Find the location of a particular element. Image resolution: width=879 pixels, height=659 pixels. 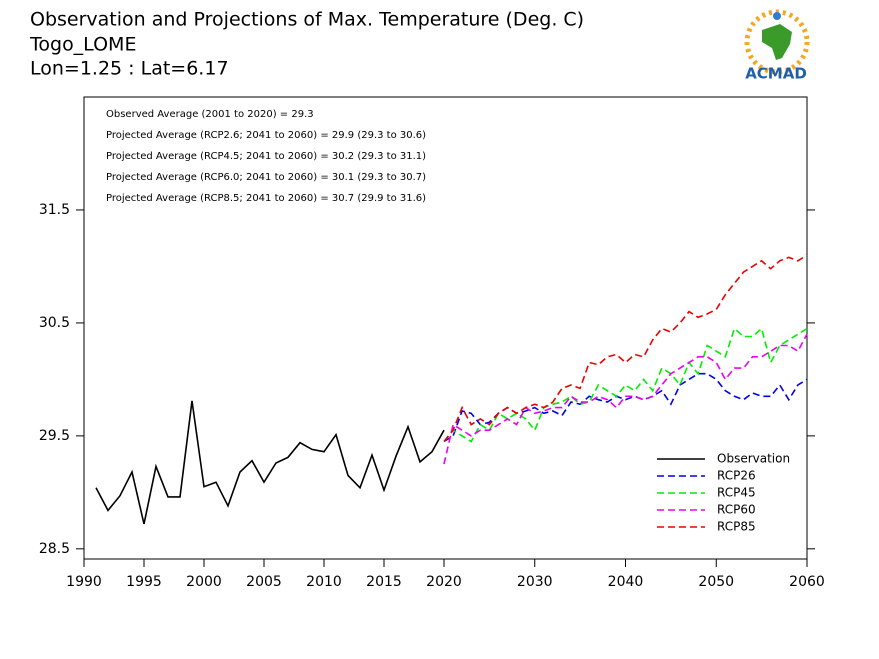

logo: ACMAD is located at coordinates (777, 46).